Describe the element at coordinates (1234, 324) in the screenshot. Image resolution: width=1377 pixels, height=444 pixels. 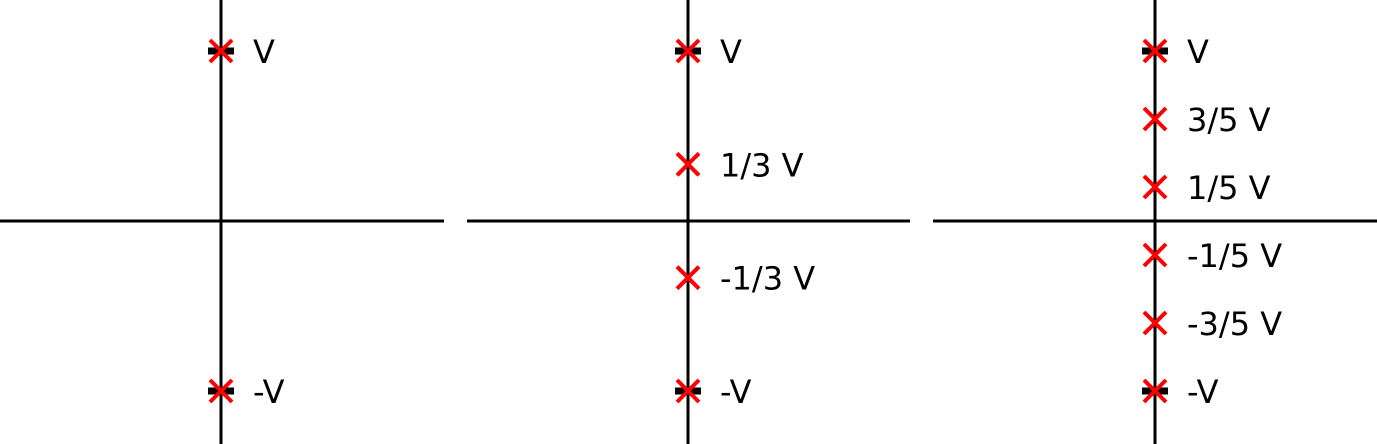
I see `level-label: -3/5 V` at that location.